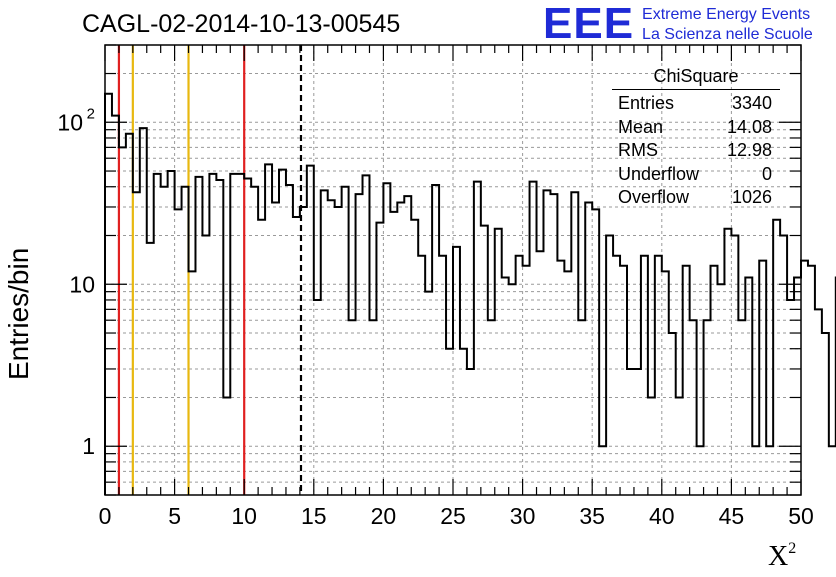  I want to click on logo-line-2: La Scienza nelle Scuole, so click(727, 35).